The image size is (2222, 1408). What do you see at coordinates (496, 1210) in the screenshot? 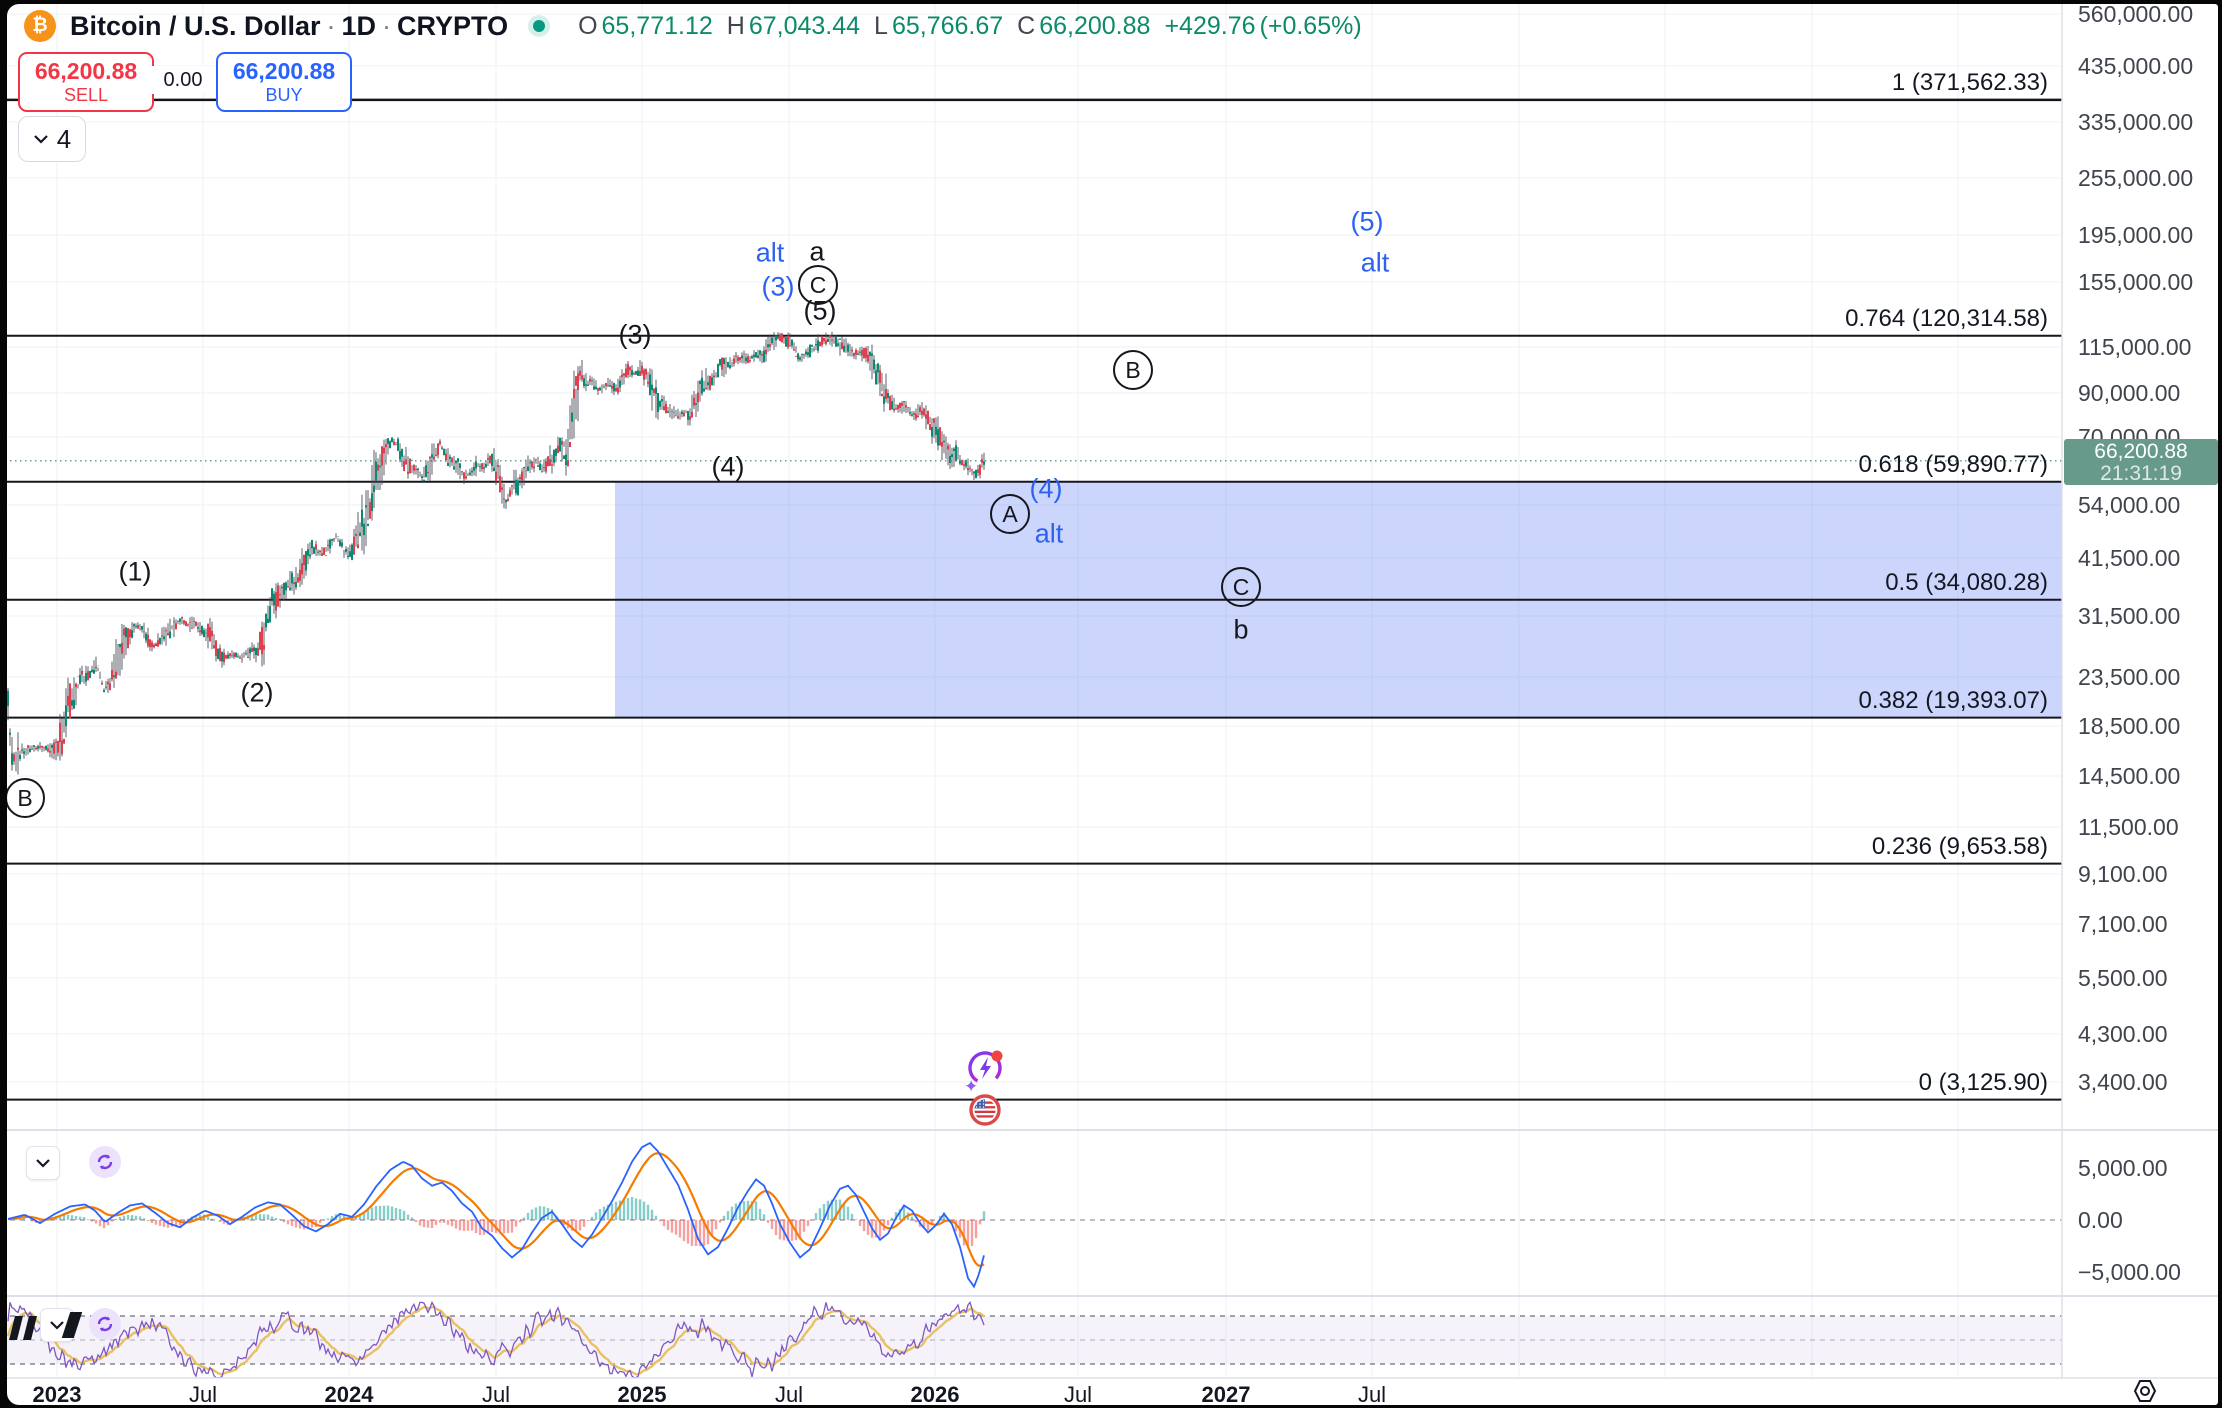
I see `macd-signal-line` at bounding box center [496, 1210].